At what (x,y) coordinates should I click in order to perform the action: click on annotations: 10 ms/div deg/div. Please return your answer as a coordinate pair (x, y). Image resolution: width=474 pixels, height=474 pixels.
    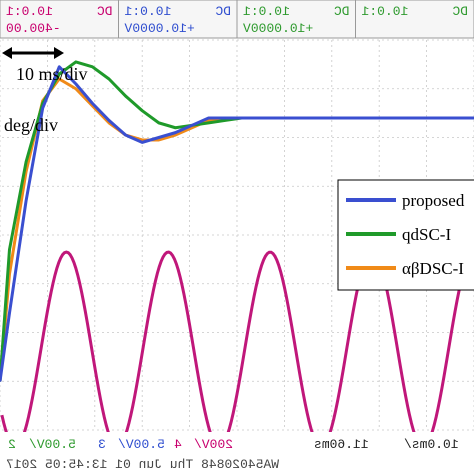
    Looking at the image, I should click on (45, 91).